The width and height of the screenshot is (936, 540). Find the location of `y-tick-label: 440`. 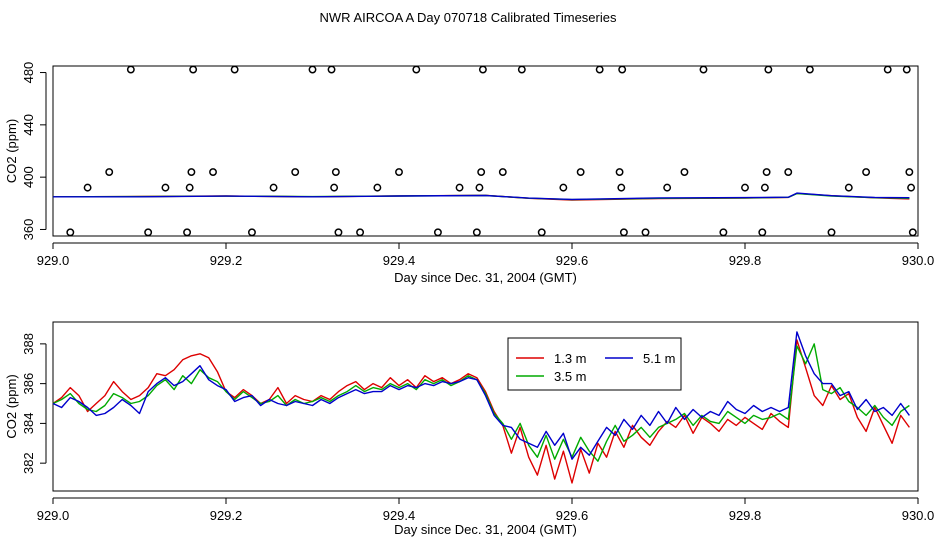

y-tick-label: 440 is located at coordinates (28, 125).